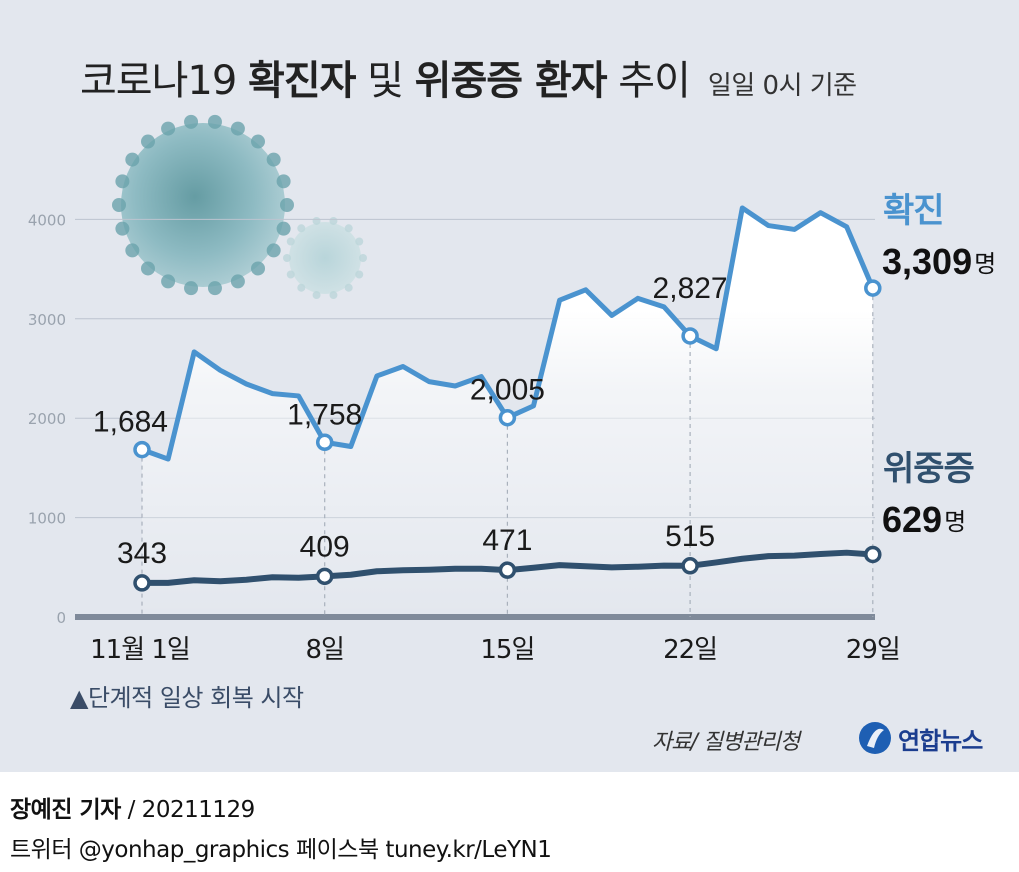 This screenshot has height=872, width=1019. I want to click on chart-title: 코로나19 확진자 및 위중증 환자 추이 일일 0시 기준, so click(468, 77).